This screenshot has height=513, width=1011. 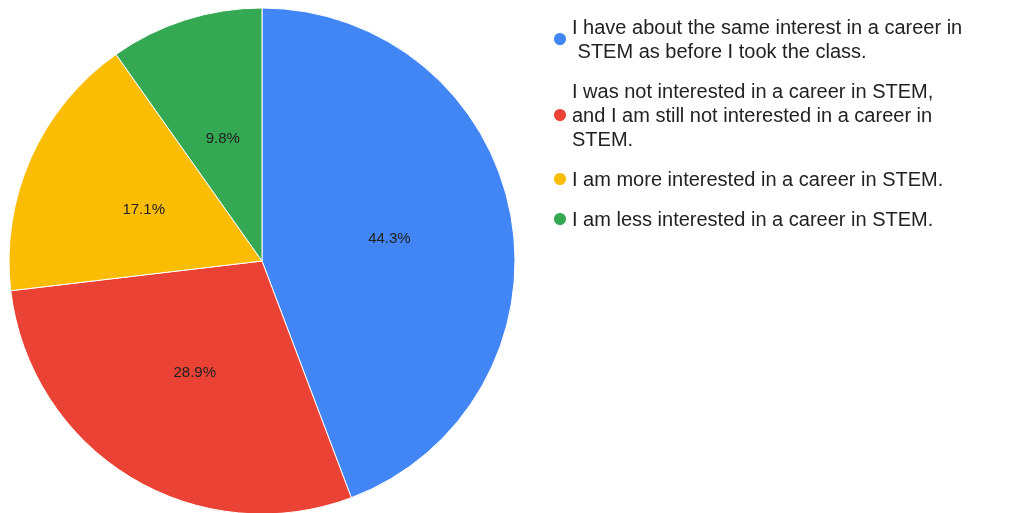 What do you see at coordinates (195, 372) in the screenshot?
I see `data-label: 28.9%` at bounding box center [195, 372].